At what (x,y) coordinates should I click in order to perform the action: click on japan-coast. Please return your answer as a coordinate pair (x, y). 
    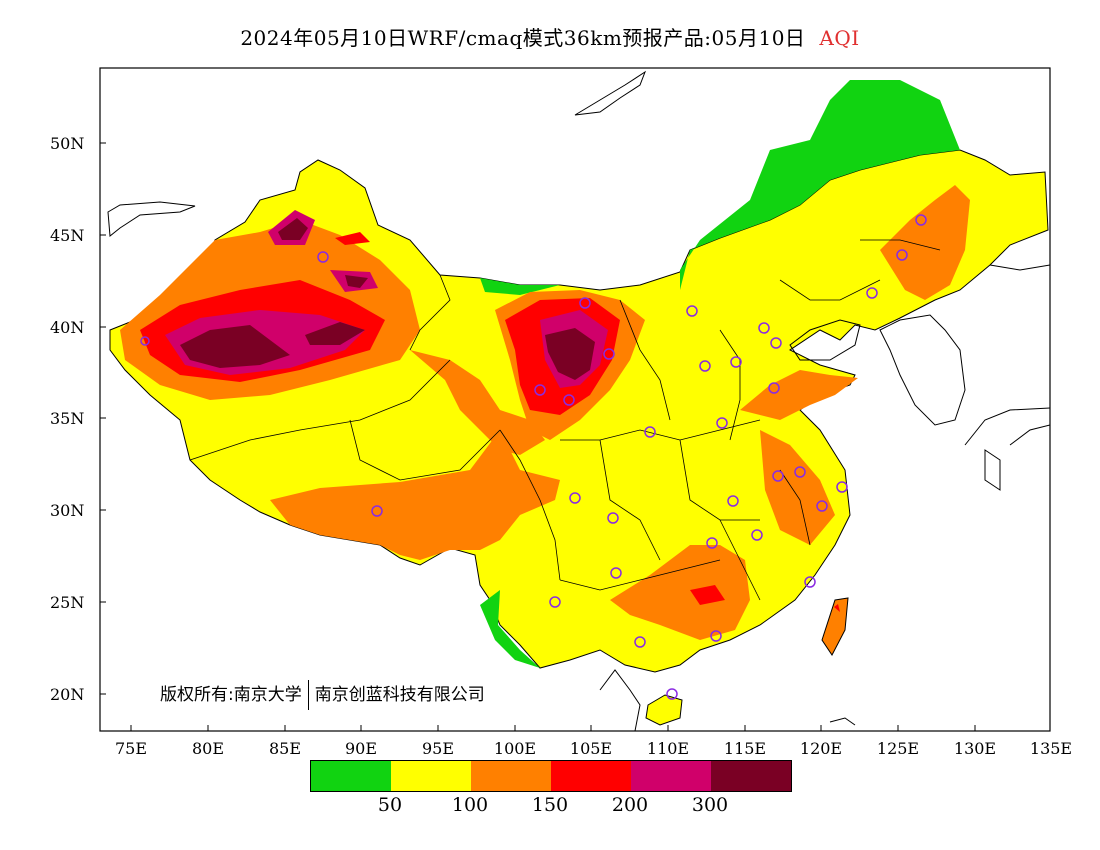
    Looking at the image, I should click on (1007, 449).